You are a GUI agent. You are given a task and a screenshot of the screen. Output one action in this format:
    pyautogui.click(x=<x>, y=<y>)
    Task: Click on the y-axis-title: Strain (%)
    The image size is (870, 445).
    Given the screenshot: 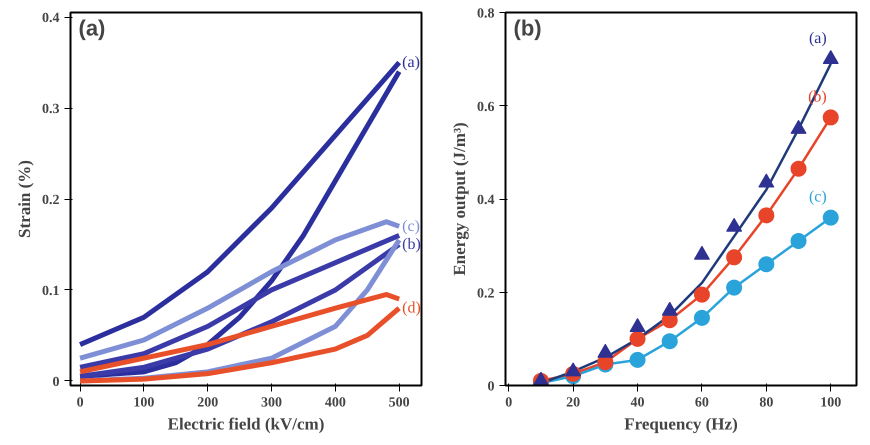 What is the action you would take?
    pyautogui.click(x=24, y=199)
    